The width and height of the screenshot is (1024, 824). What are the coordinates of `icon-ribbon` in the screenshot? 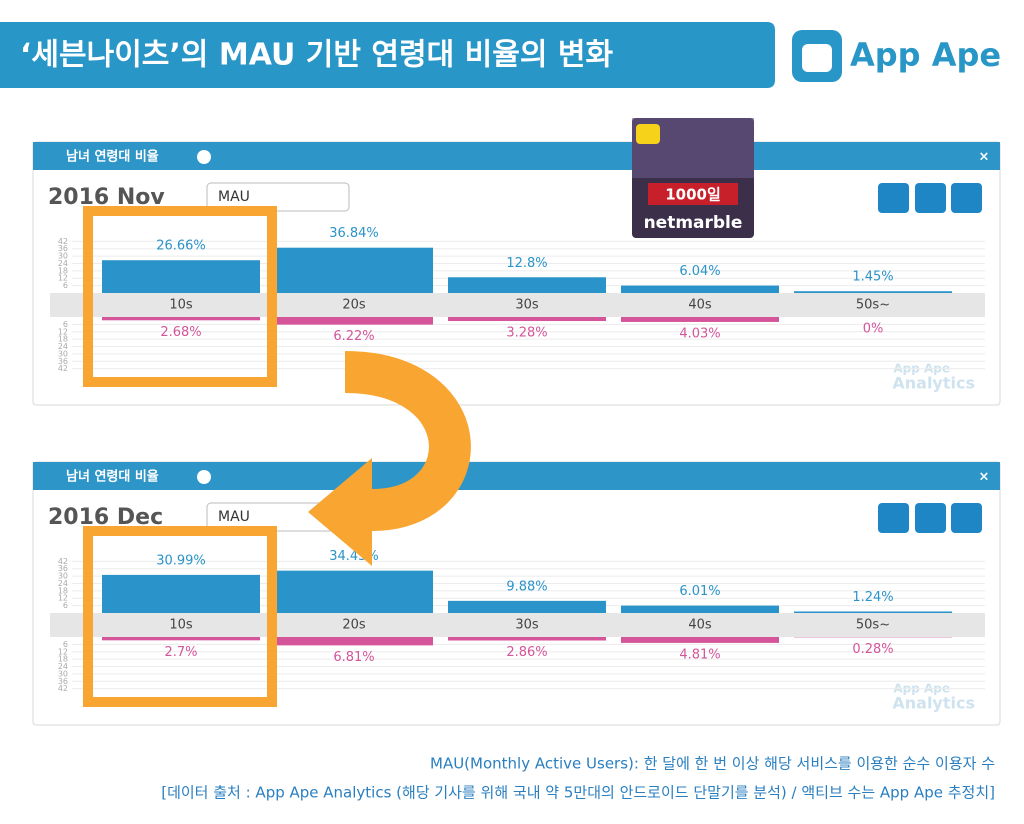 It's located at (693, 194).